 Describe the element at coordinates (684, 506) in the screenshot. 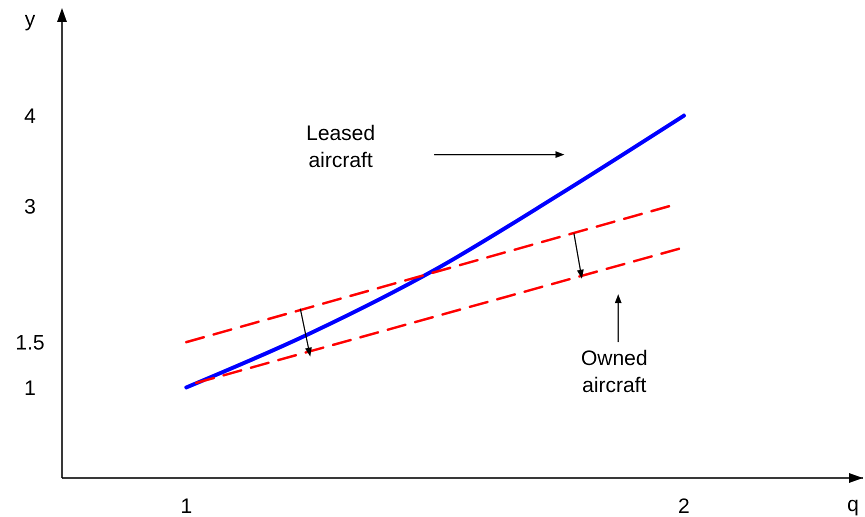

I see `x-tick-label: 2` at that location.